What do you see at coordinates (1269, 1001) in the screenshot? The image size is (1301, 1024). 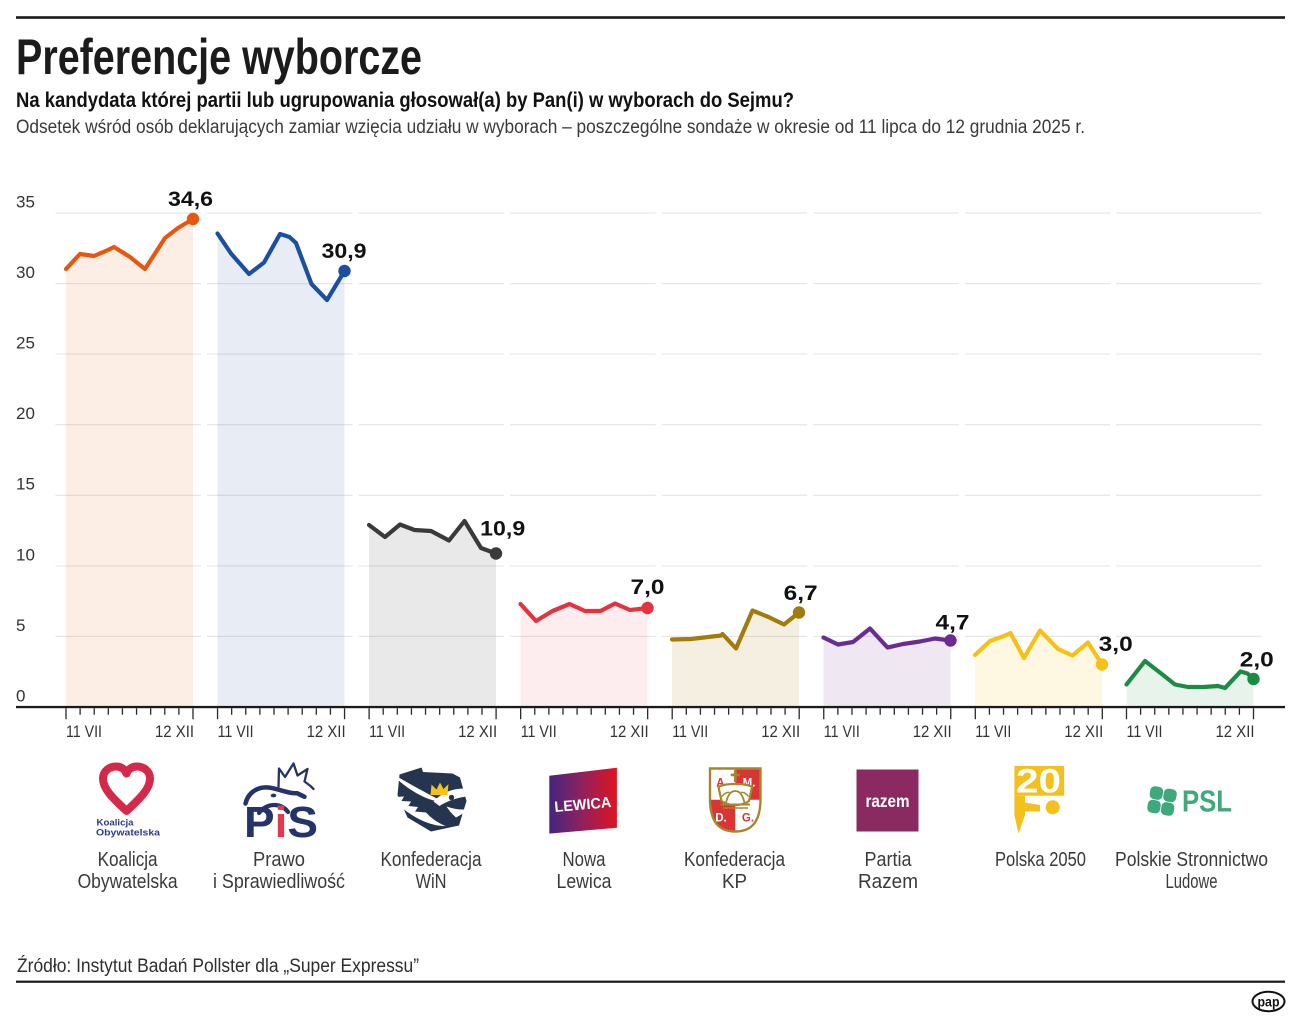 I see `svg-text: pap` at bounding box center [1269, 1001].